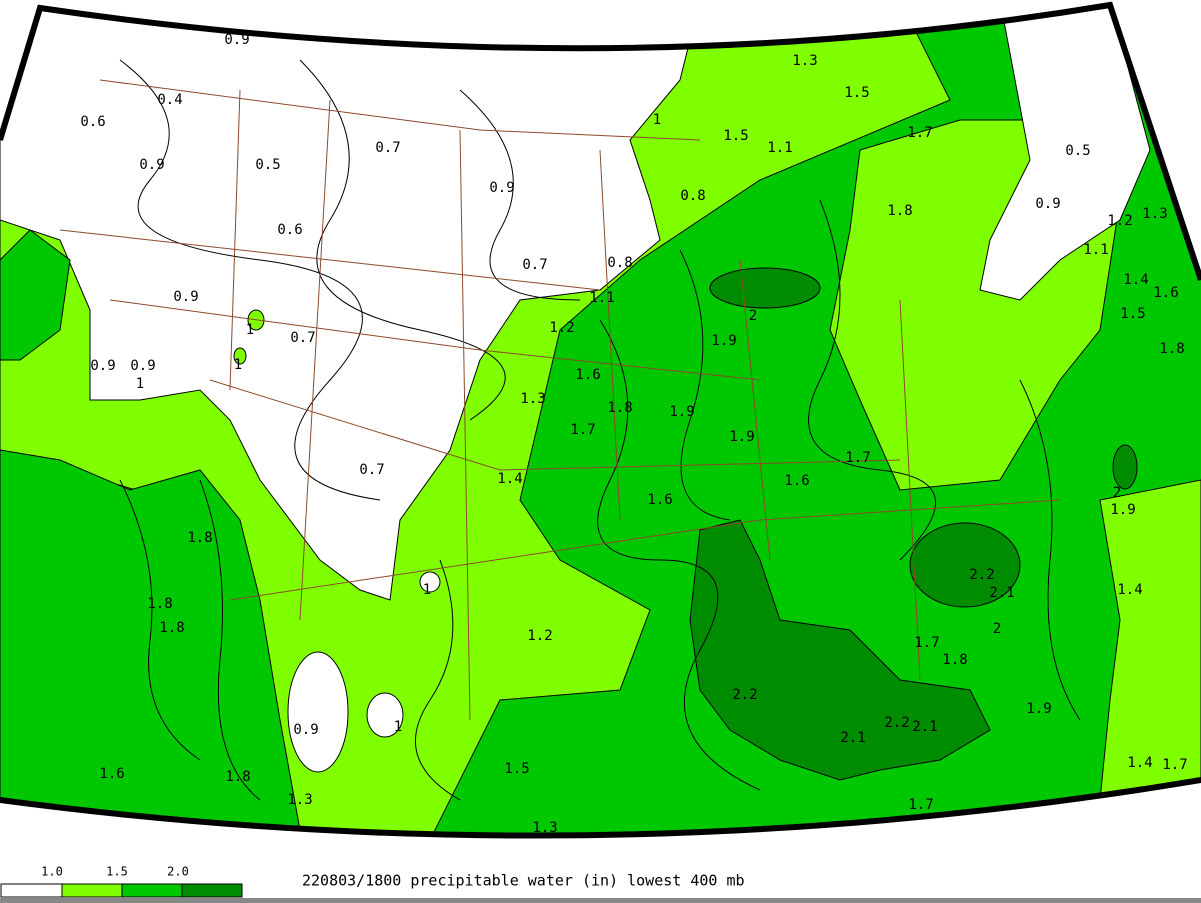  Describe the element at coordinates (600, 808) in the screenshot. I see `map-border` at that location.